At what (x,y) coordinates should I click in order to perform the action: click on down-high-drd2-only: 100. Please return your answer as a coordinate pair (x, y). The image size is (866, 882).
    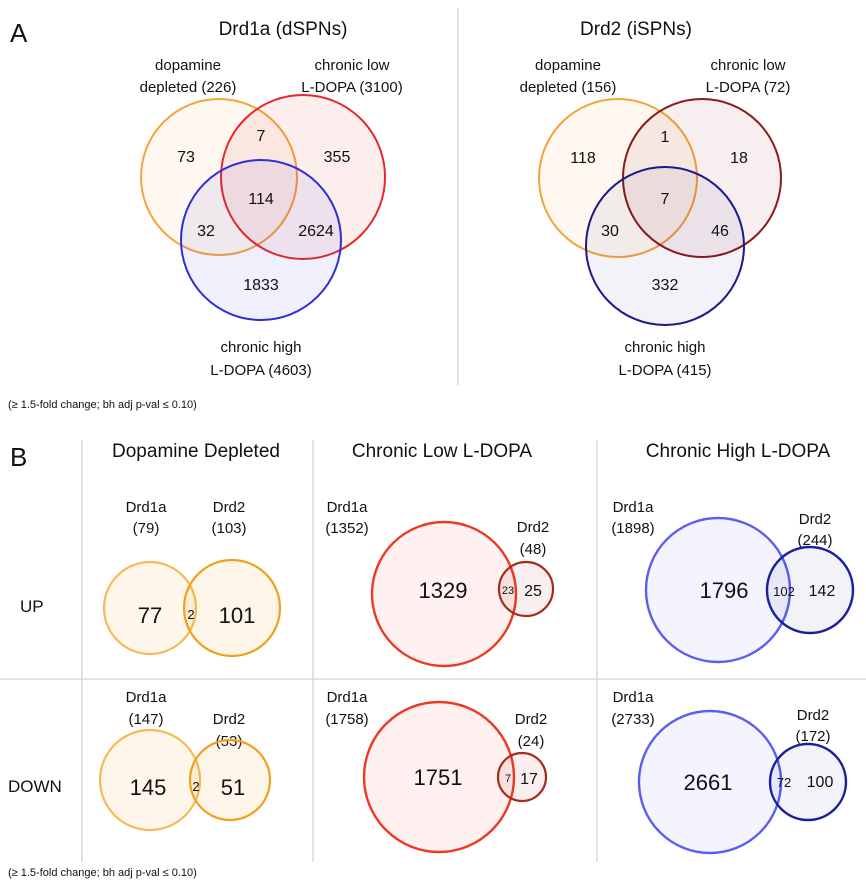
    Looking at the image, I should click on (820, 782).